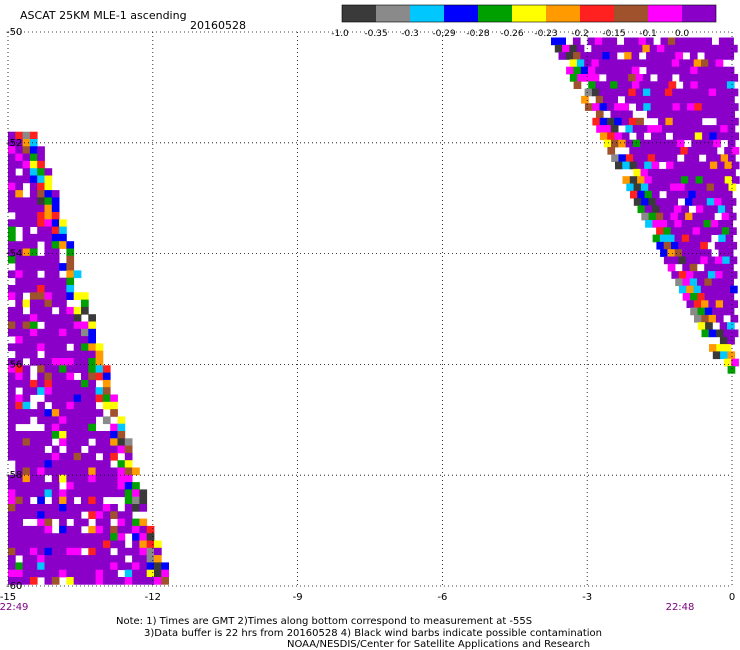 The height and width of the screenshot is (650, 740). What do you see at coordinates (732, 597) in the screenshot?
I see `x-tick-label: 0` at bounding box center [732, 597].